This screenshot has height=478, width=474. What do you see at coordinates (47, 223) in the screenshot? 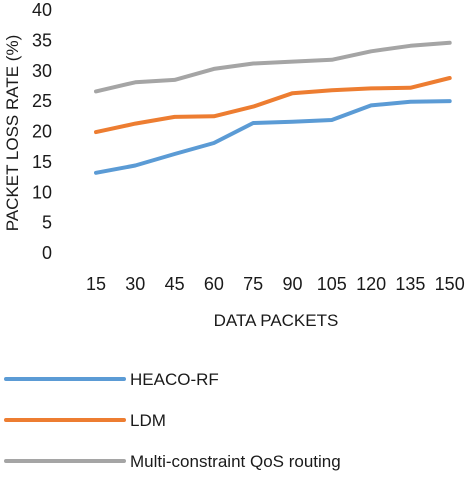
I see `y-tick-label: 5` at bounding box center [47, 223].